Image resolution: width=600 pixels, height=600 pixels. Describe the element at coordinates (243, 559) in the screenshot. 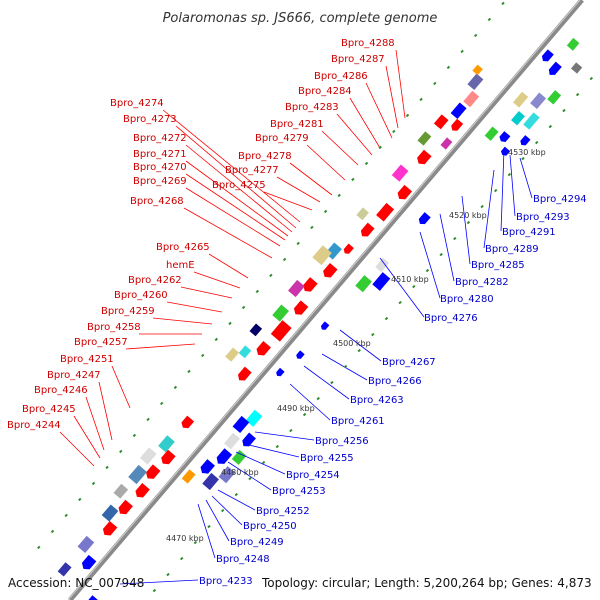

I see `gene-label-bottom: Bpro_4248` at that location.